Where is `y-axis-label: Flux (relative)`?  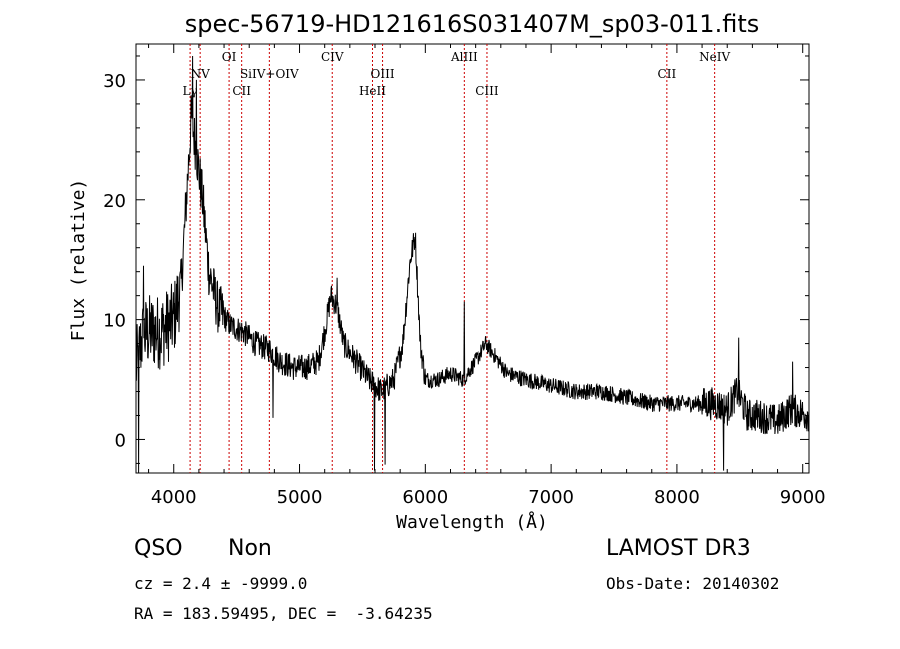
y-axis-label: Flux (relative) is located at coordinates (78, 260).